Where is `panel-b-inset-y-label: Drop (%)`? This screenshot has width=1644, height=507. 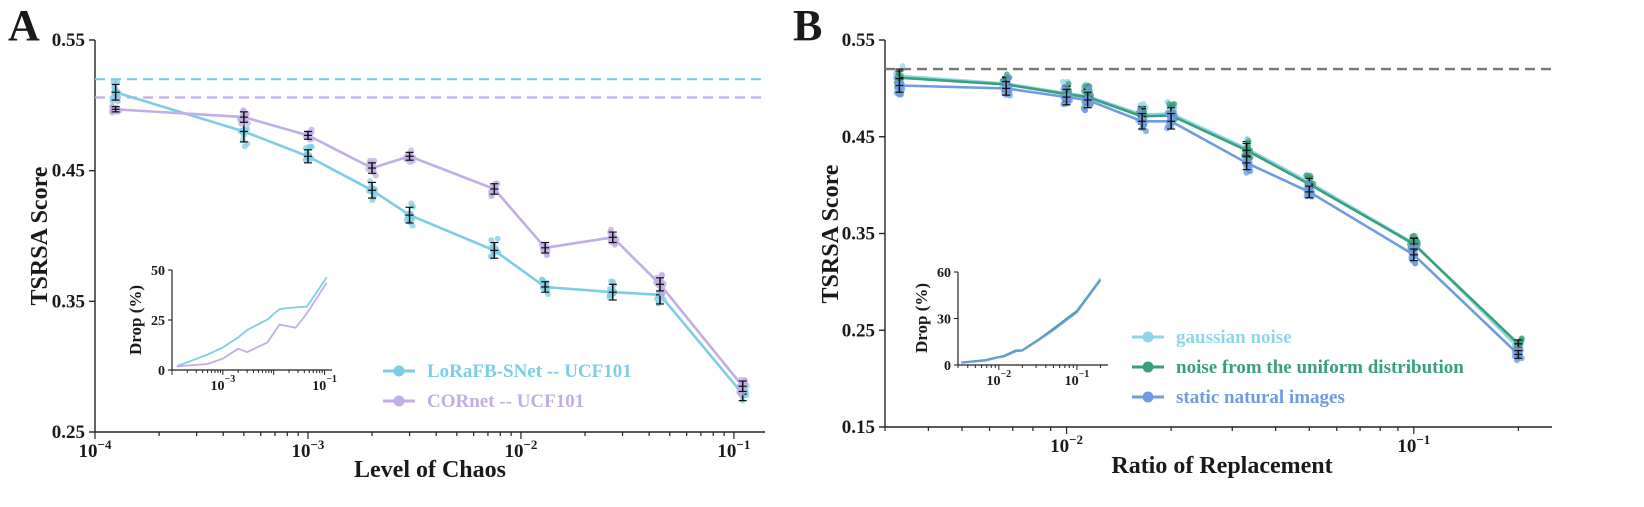 panel-b-inset-y-label: Drop (%) is located at coordinates (921, 318).